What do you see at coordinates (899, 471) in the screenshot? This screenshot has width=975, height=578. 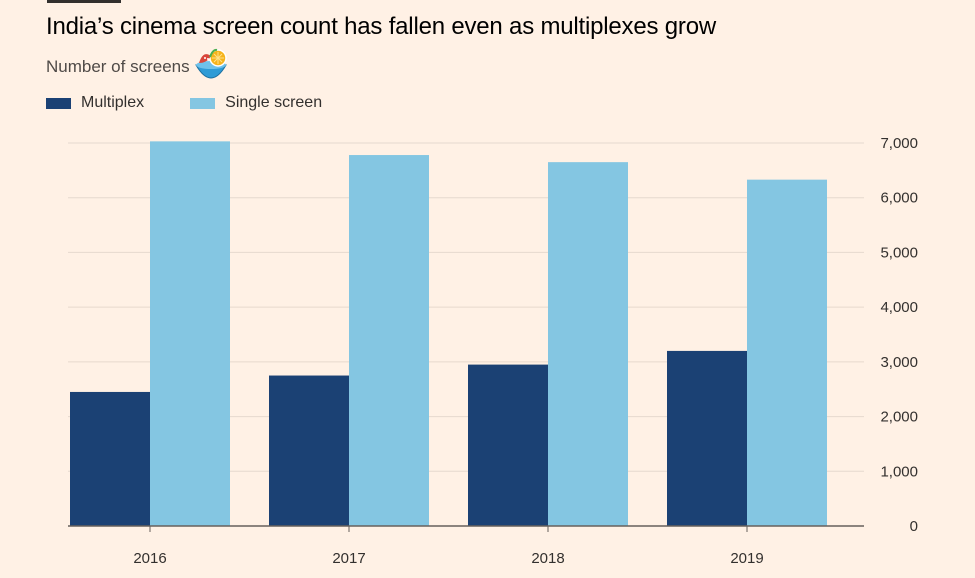 I see `y-tick-label: 1,000` at bounding box center [899, 471].